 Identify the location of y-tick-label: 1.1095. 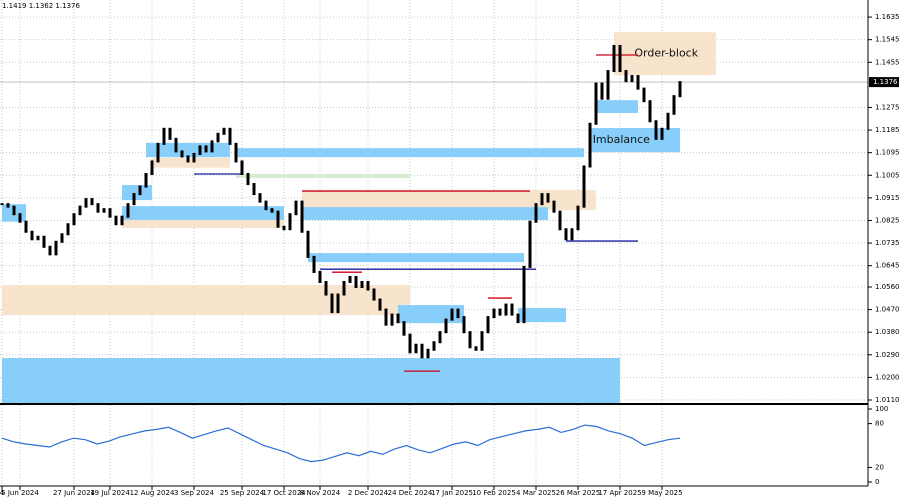
(887, 153).